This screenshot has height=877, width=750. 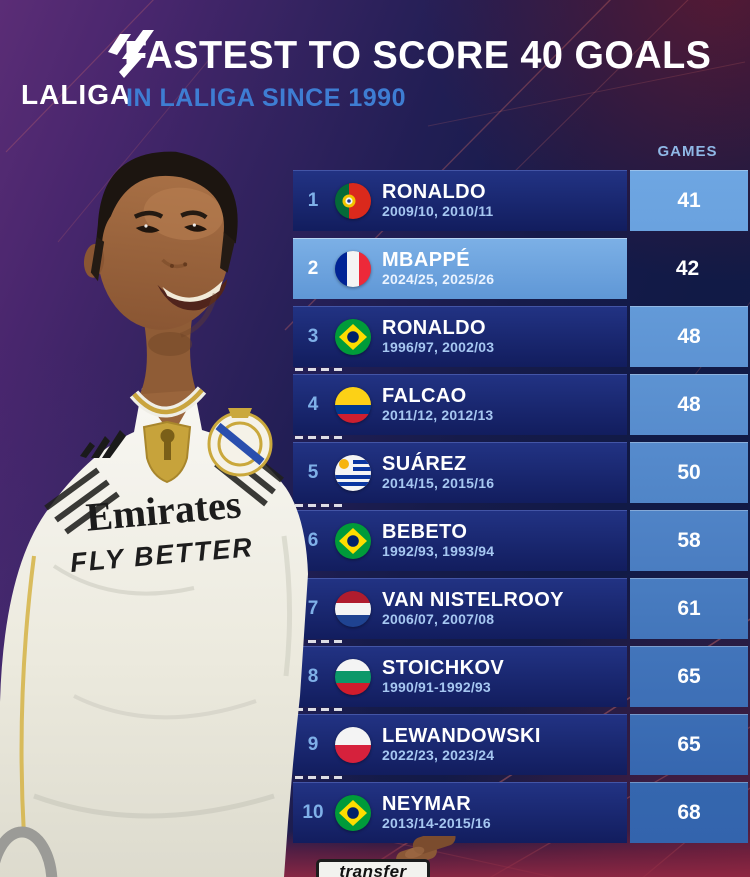 I want to click on player-info: RONALDO 1996/97, 2002/03, so click(x=438, y=336).